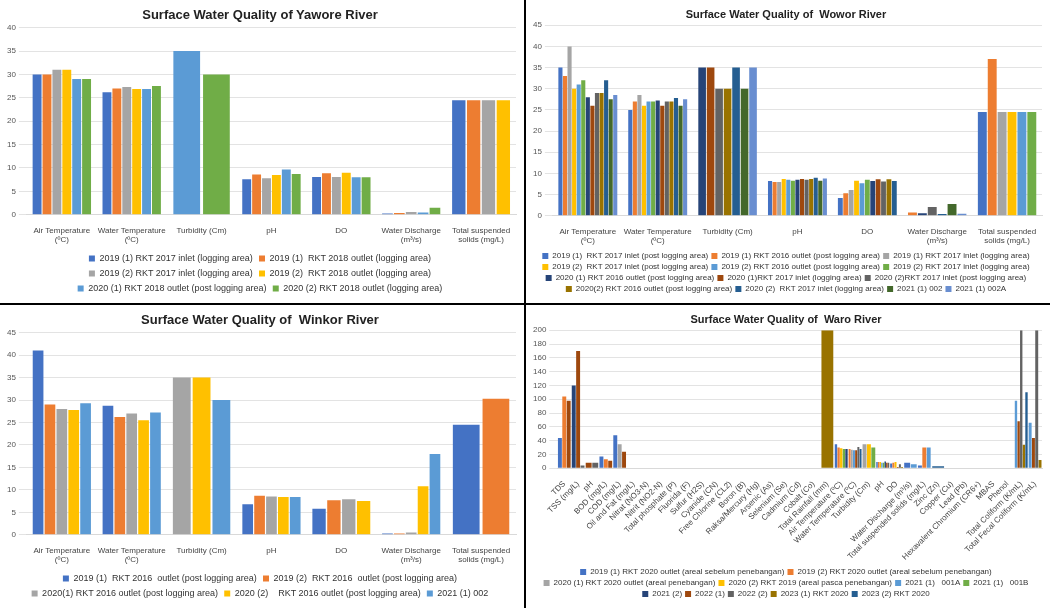  Describe the element at coordinates (634, 583) in the screenshot. I see `legend-label: 2020 (1) RKT 2020 outlet (areal penebangan)` at that location.